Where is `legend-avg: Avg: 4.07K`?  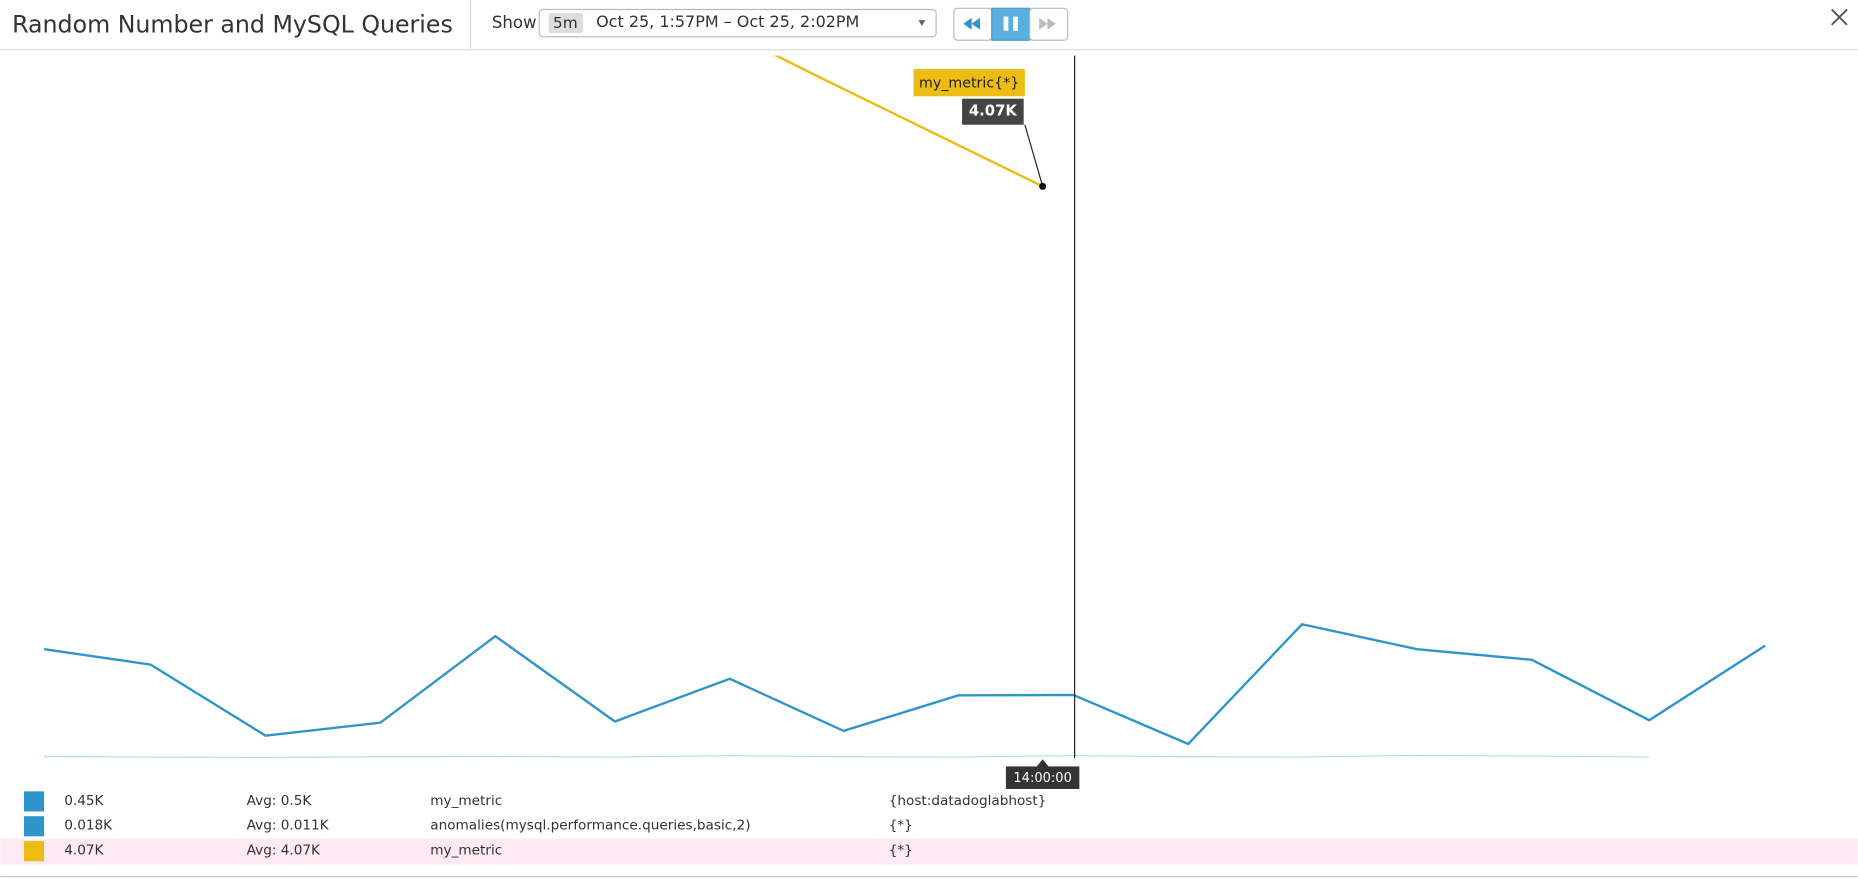
legend-avg: Avg: 4.07K is located at coordinates (284, 851).